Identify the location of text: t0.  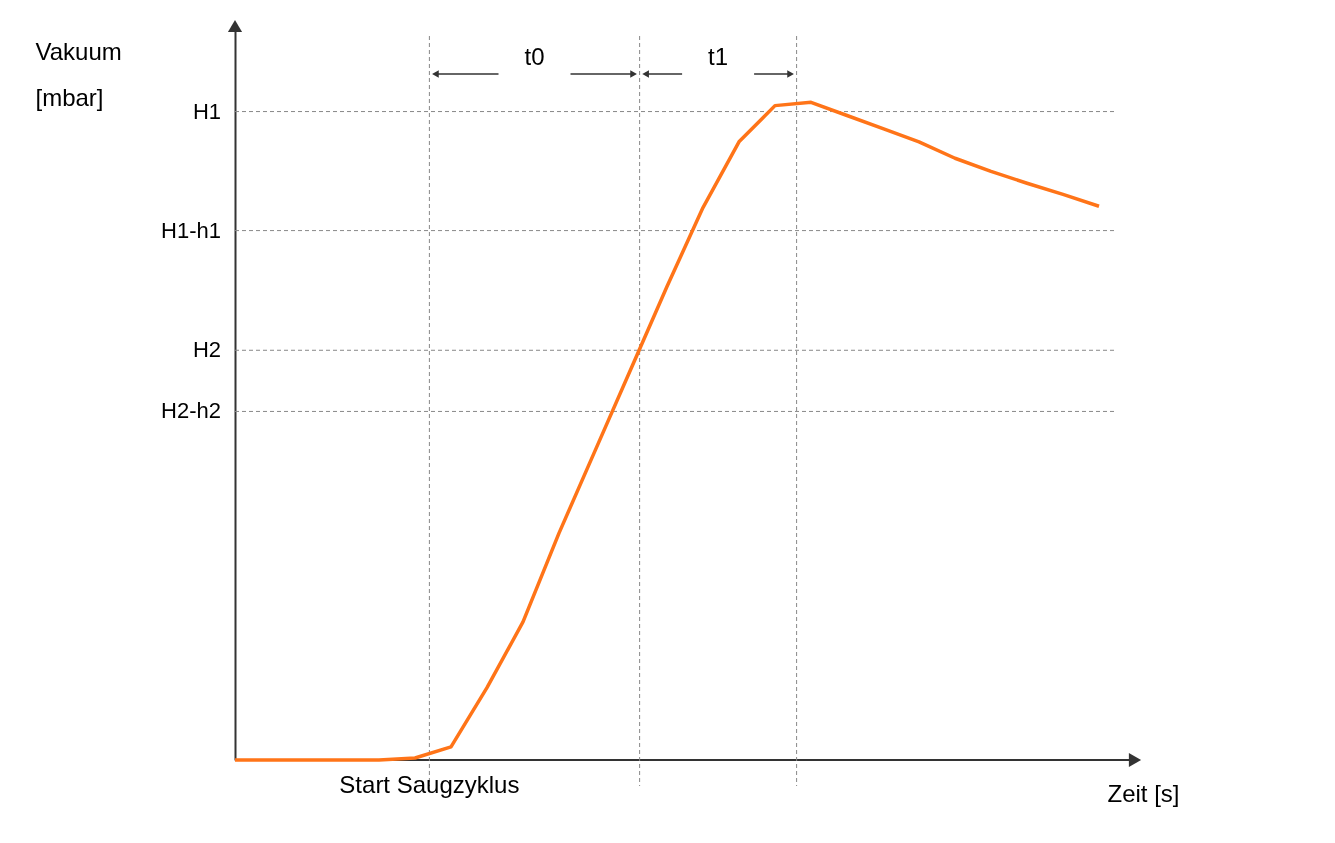
(534, 56).